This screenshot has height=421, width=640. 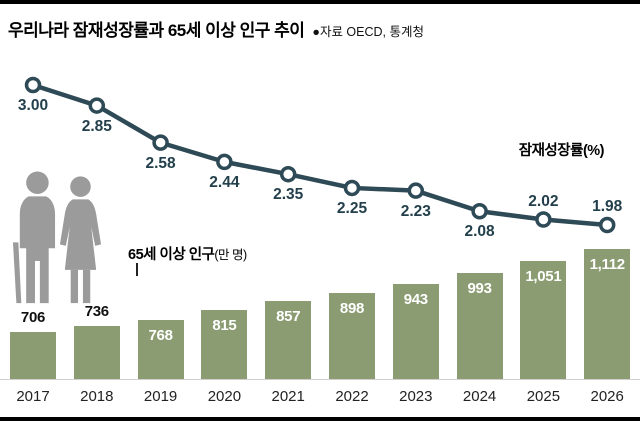 I want to click on bar-2017, so click(x=33, y=355).